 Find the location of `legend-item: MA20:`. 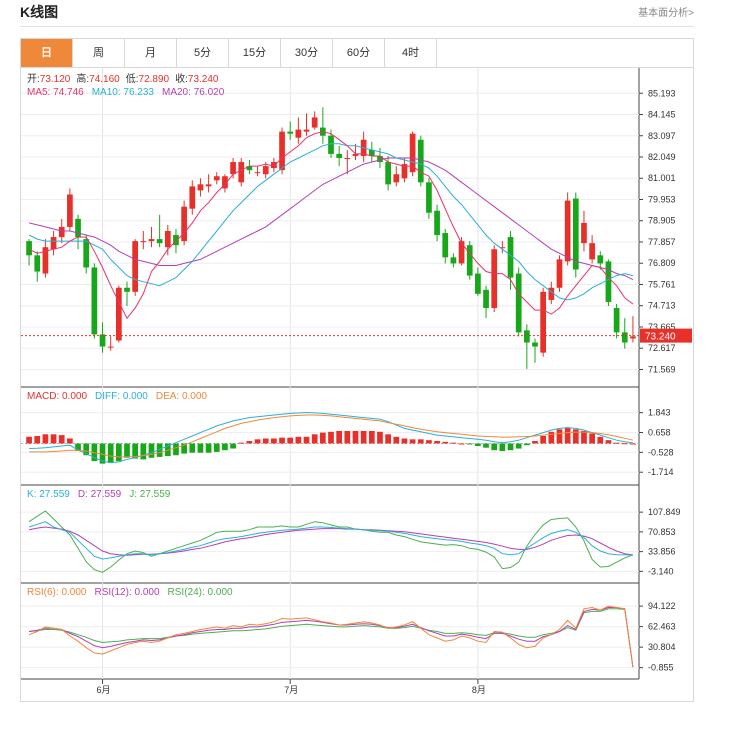

legend-item: MA20: is located at coordinates (178, 92).